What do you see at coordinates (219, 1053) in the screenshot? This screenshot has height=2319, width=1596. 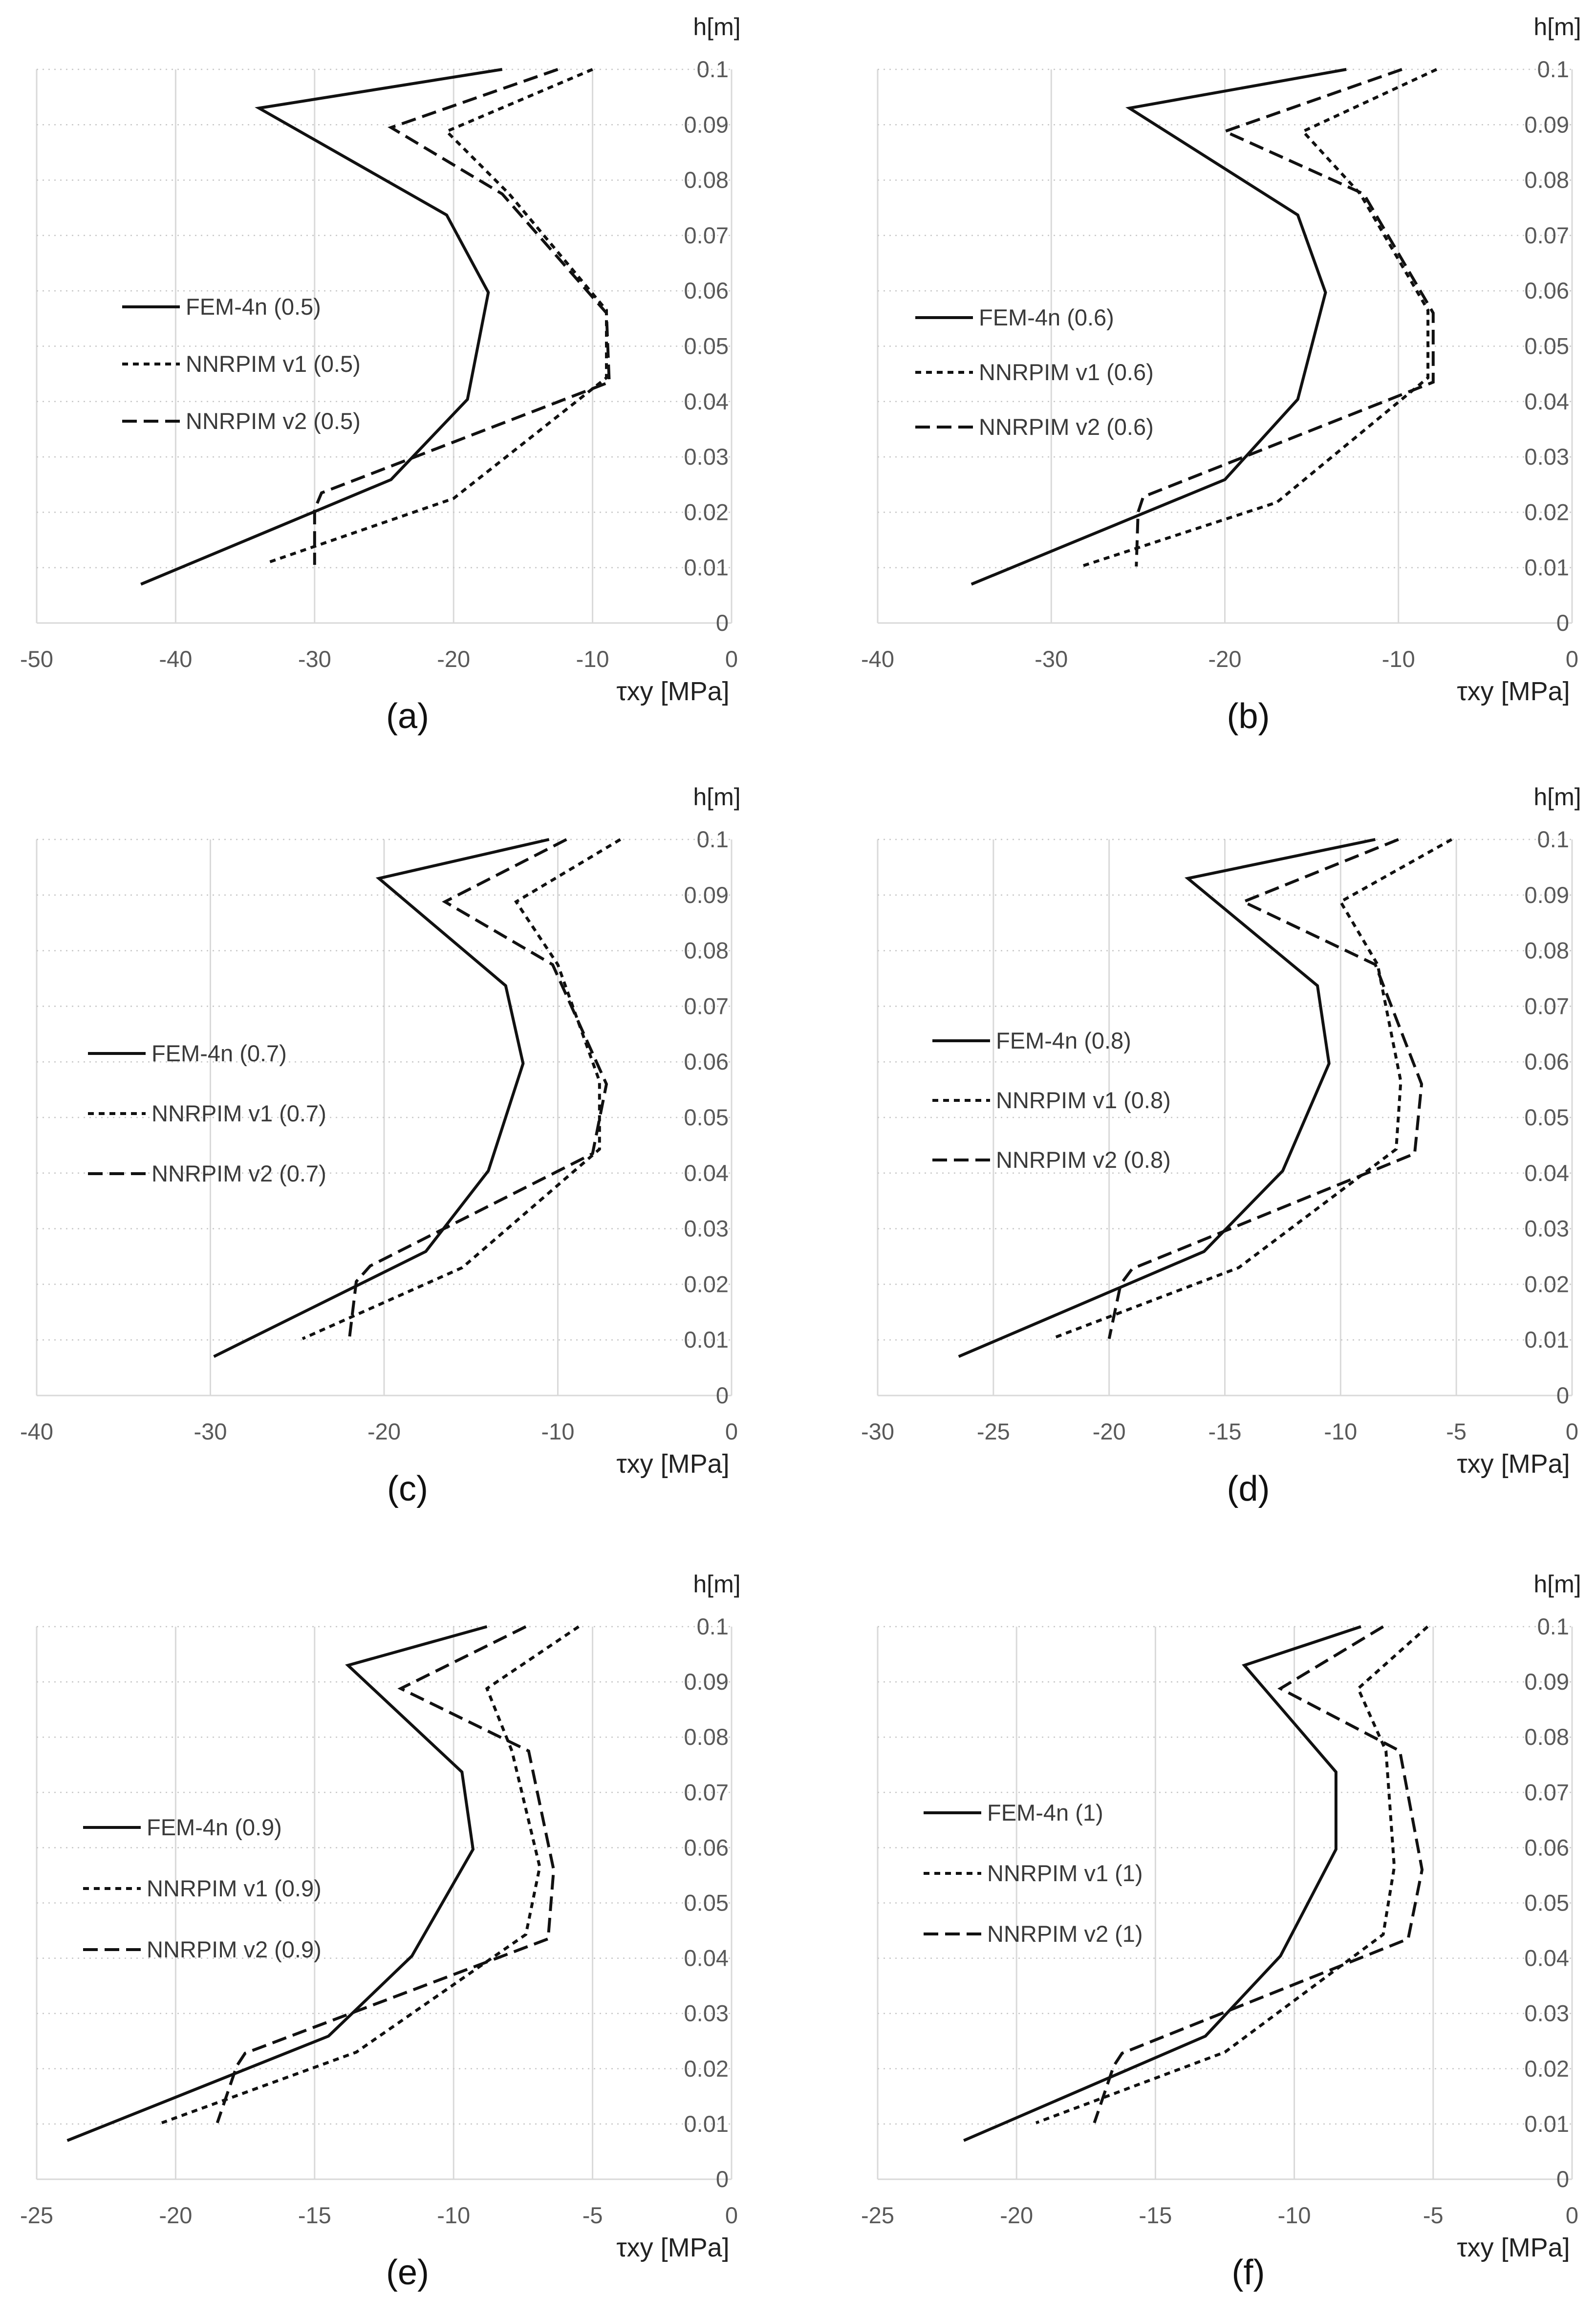 I see `legend-label: FEM-4n (0.7)` at bounding box center [219, 1053].